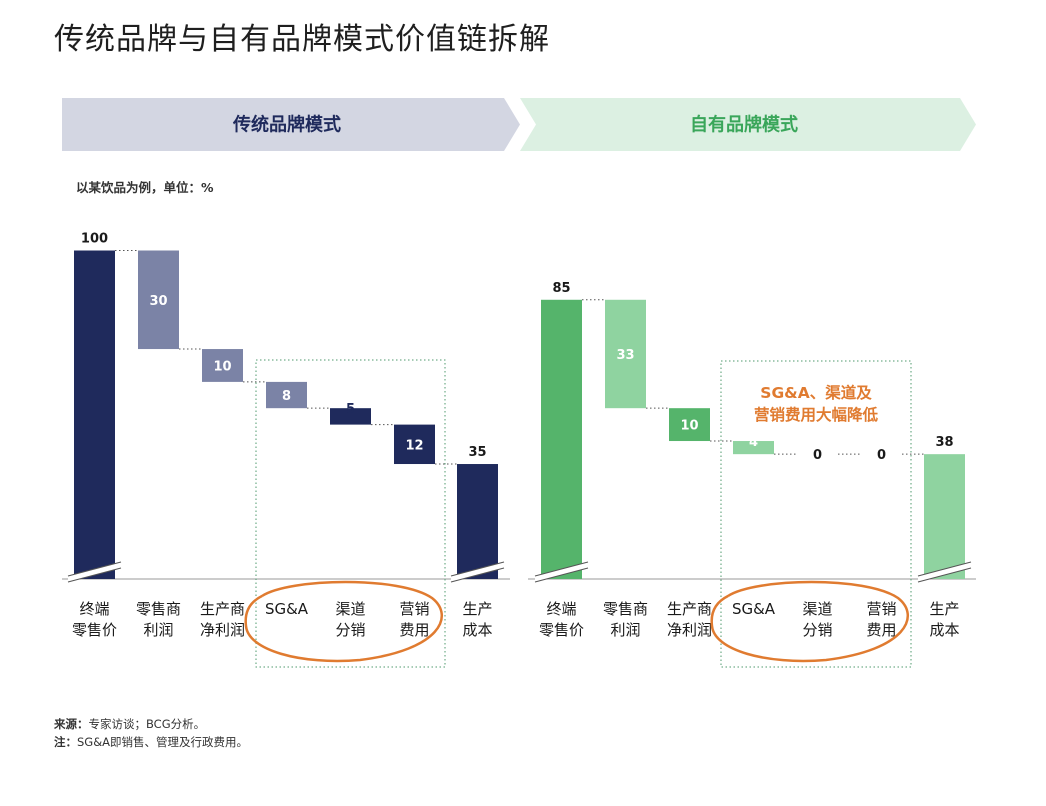 The height and width of the screenshot is (806, 1046). I want to click on traditional-value-label: 30, so click(158, 301).